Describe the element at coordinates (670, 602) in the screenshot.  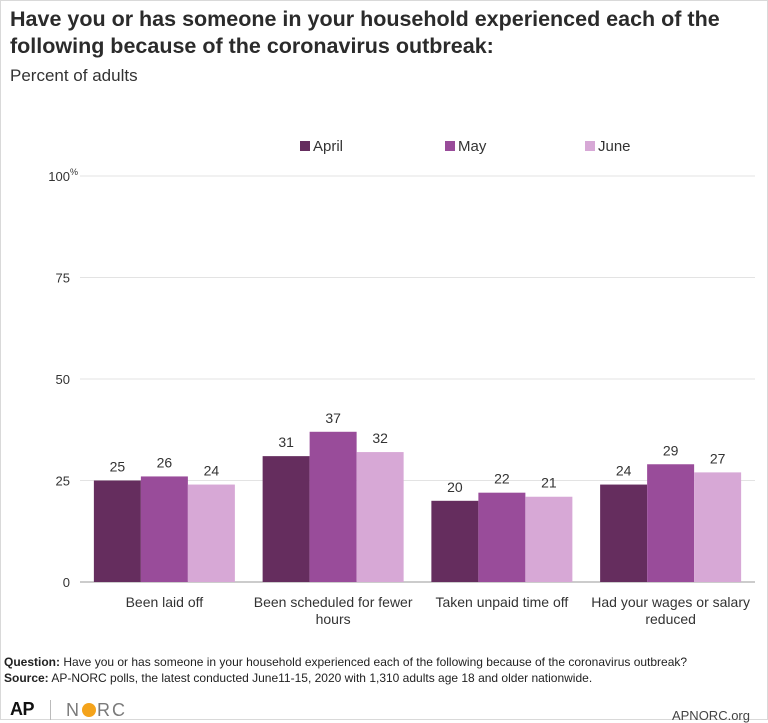
I see `x-tick-label-line: Had your wages or salary` at that location.